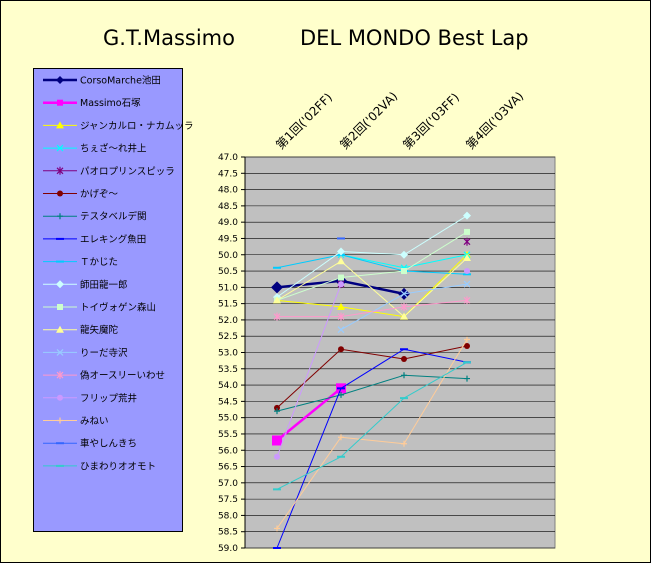  What do you see at coordinates (113, 239) in the screenshot?
I see `legend-label: エレキング魚田` at bounding box center [113, 239].